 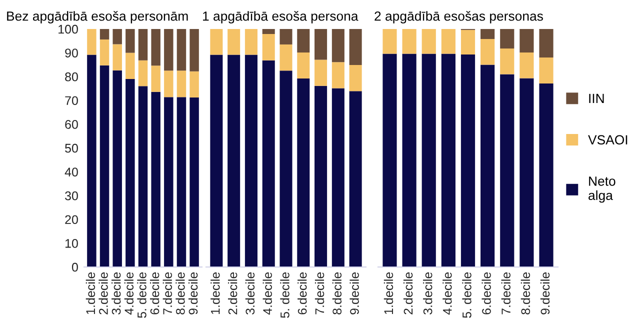 I want to click on y-tick-label: 90, so click(x=71, y=53).